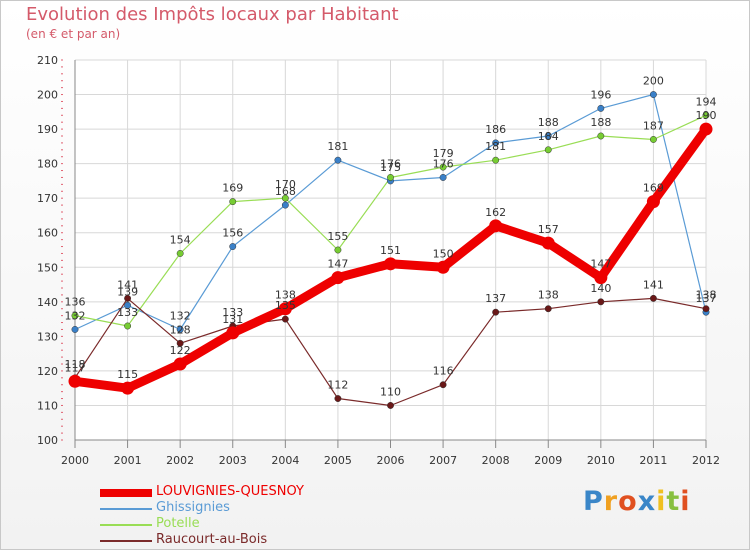 This screenshot has width=750, height=550. Describe the element at coordinates (47, 302) in the screenshot. I see `y-tick-label: 140` at that location.